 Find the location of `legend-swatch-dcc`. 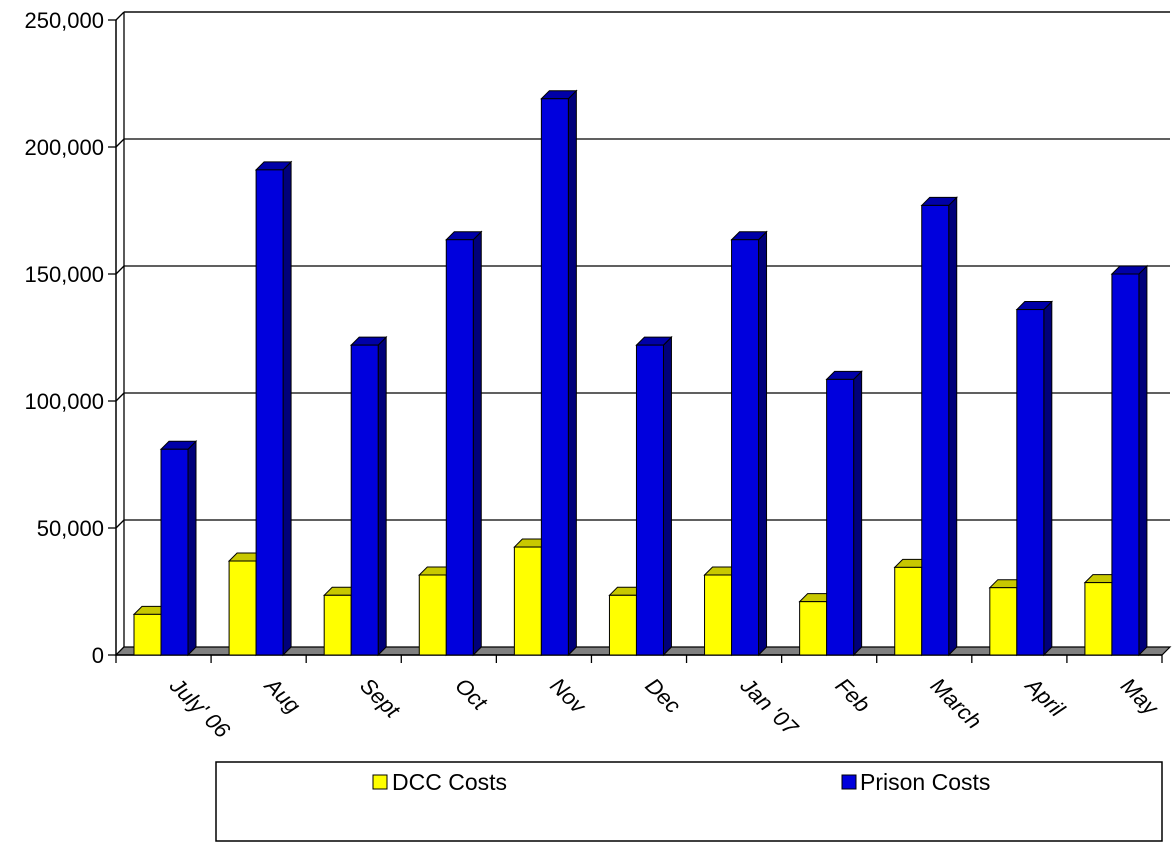

legend-swatch-dcc is located at coordinates (380, 782).